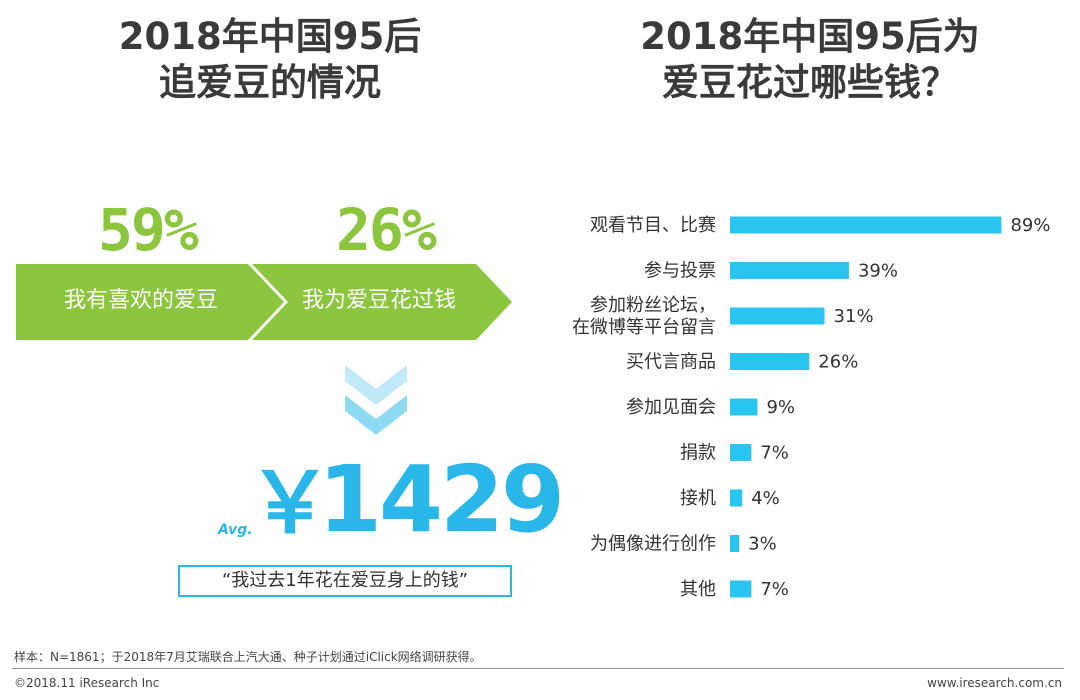 Image resolution: width=1080 pixels, height=700 pixels. What do you see at coordinates (671, 407) in the screenshot?
I see `category-label-4: 参加见面会` at bounding box center [671, 407].